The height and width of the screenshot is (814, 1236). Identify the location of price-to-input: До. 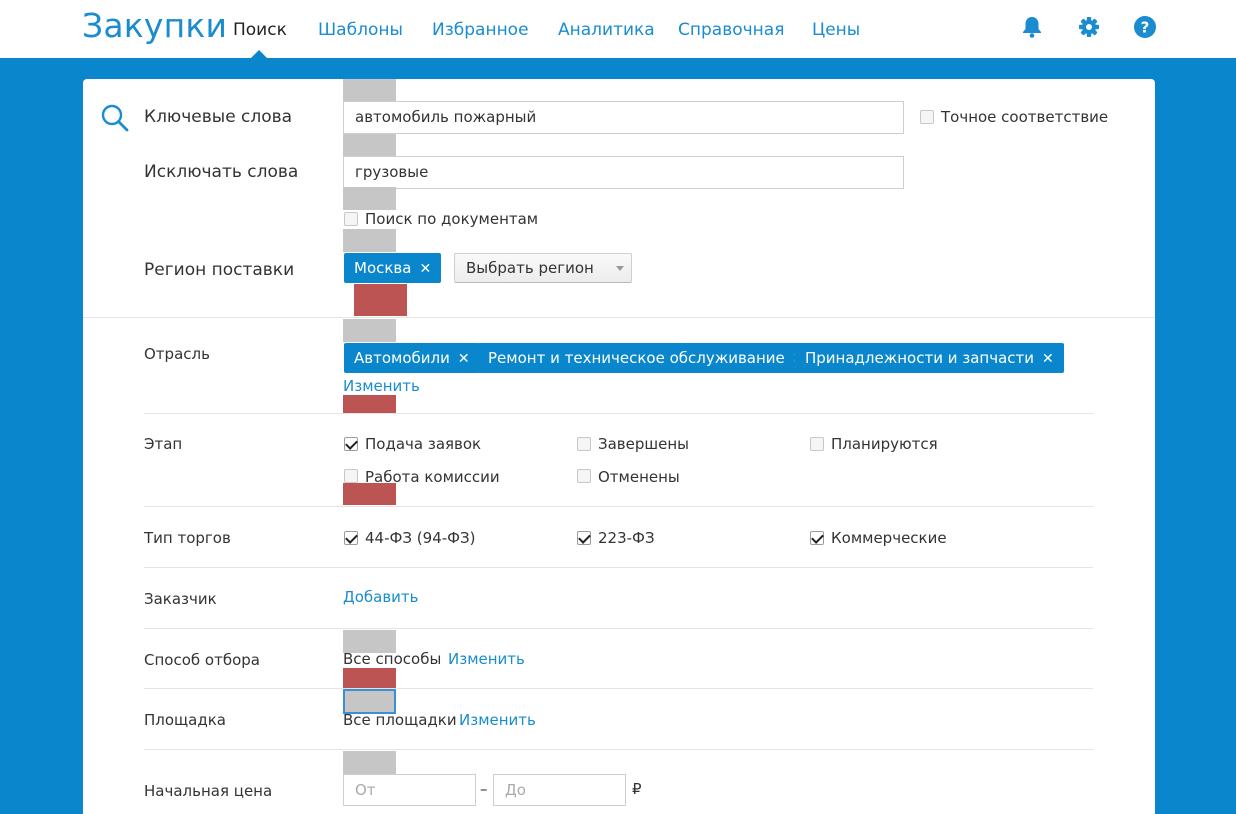
(559, 790).